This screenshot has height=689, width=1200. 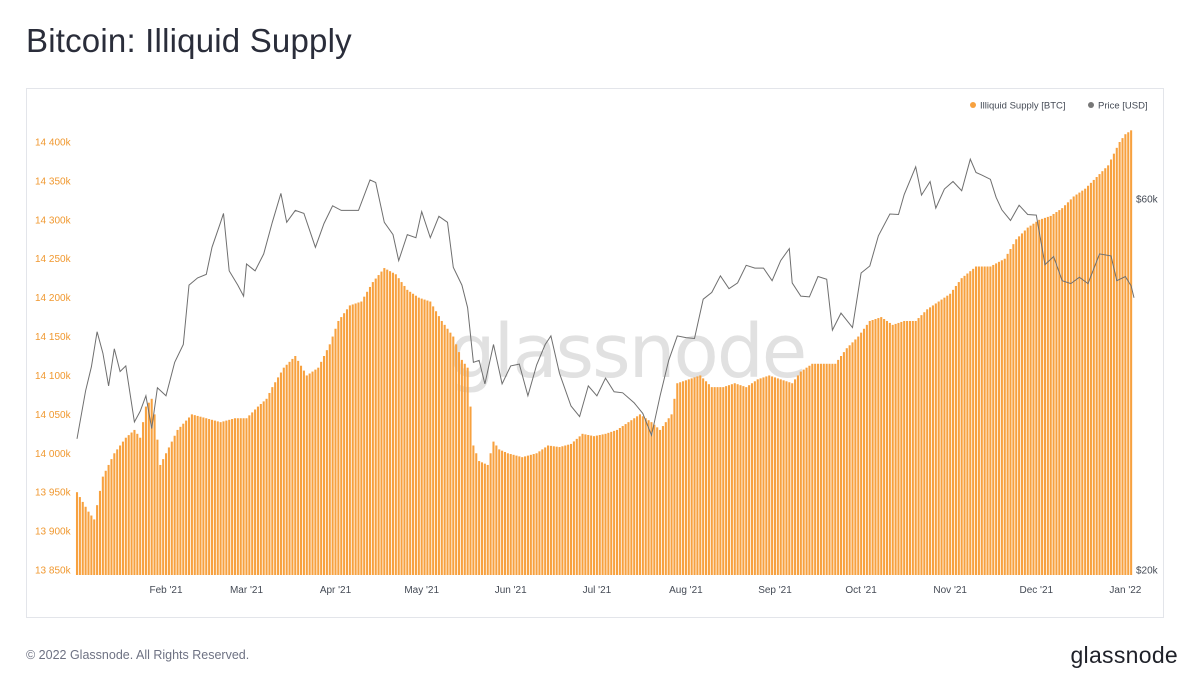 What do you see at coordinates (1124, 655) in the screenshot?
I see `brand-logo: glassnode` at bounding box center [1124, 655].